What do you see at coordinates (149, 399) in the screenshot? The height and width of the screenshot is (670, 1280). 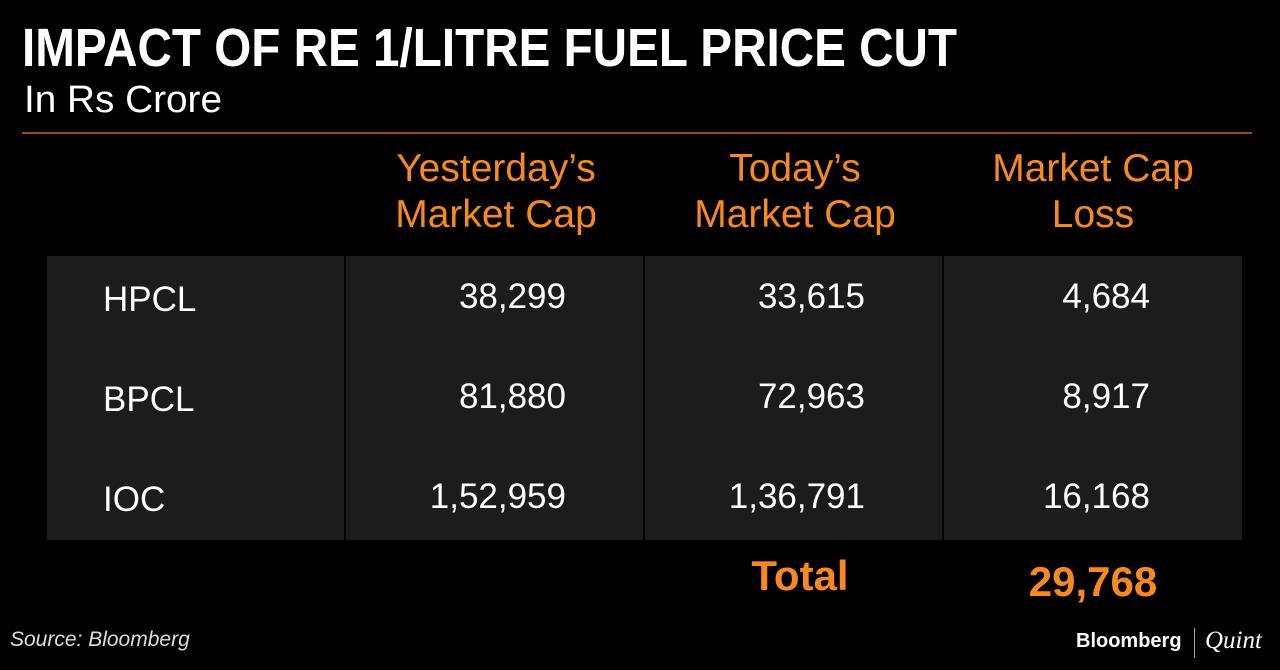 I see `row-label: BPCL` at bounding box center [149, 399].